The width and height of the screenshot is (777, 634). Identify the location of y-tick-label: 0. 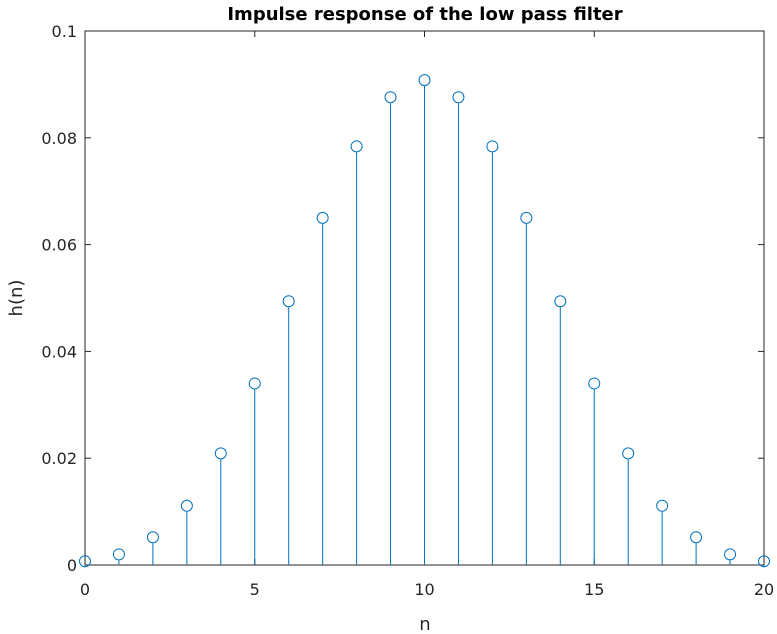
(72, 565).